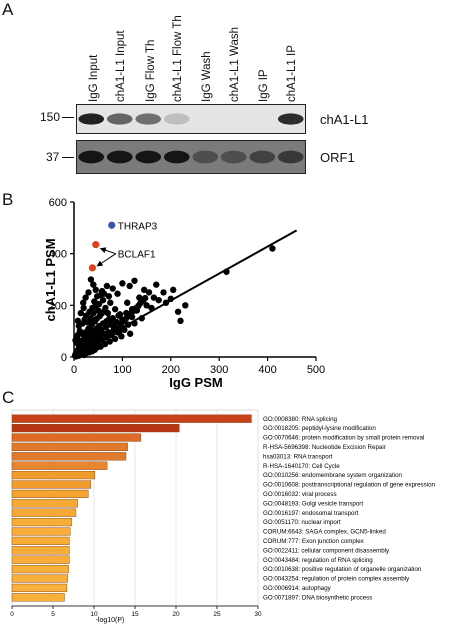 The height and width of the screenshot is (624, 474). Describe the element at coordinates (297, 588) in the screenshot. I see `enrichment-term-label: GO:0006914: autophagy` at that location.